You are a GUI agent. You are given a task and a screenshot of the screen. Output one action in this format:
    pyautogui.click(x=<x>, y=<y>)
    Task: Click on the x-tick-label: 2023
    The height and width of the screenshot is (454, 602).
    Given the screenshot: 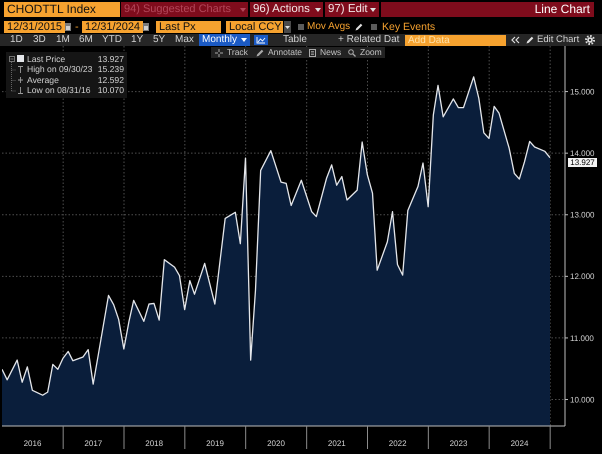 What is the action you would take?
    pyautogui.click(x=459, y=443)
    